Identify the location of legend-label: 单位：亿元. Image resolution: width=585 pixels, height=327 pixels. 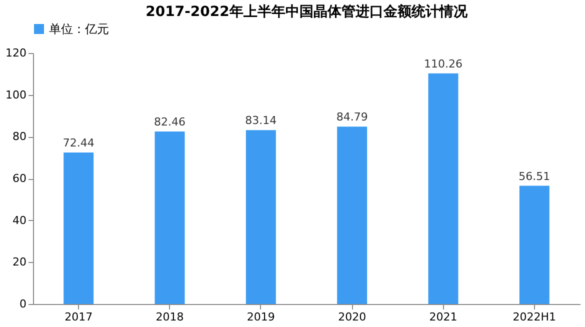
(79, 29).